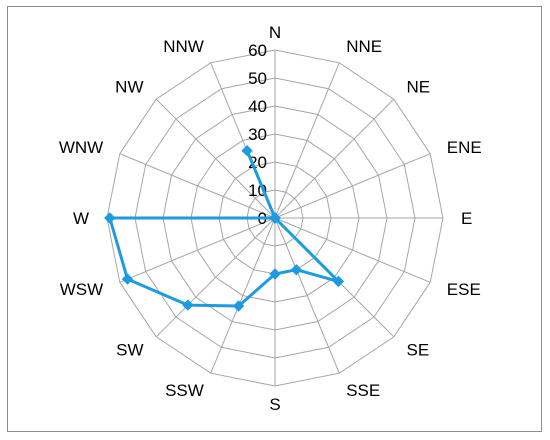 The image size is (550, 440). What do you see at coordinates (352, 250) in the screenshot?
I see `spoke-ese` at bounding box center [352, 250].